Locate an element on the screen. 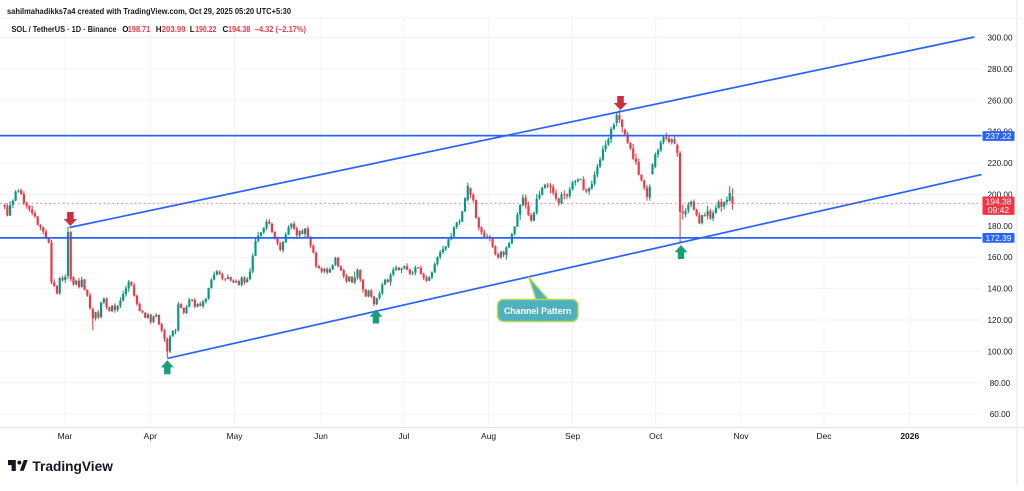  svg-text: 80.00 is located at coordinates (1000, 383).